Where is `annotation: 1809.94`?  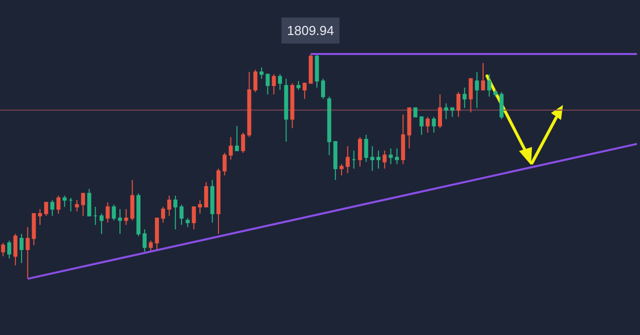
annotation: 1809.94 is located at coordinates (310, 30).